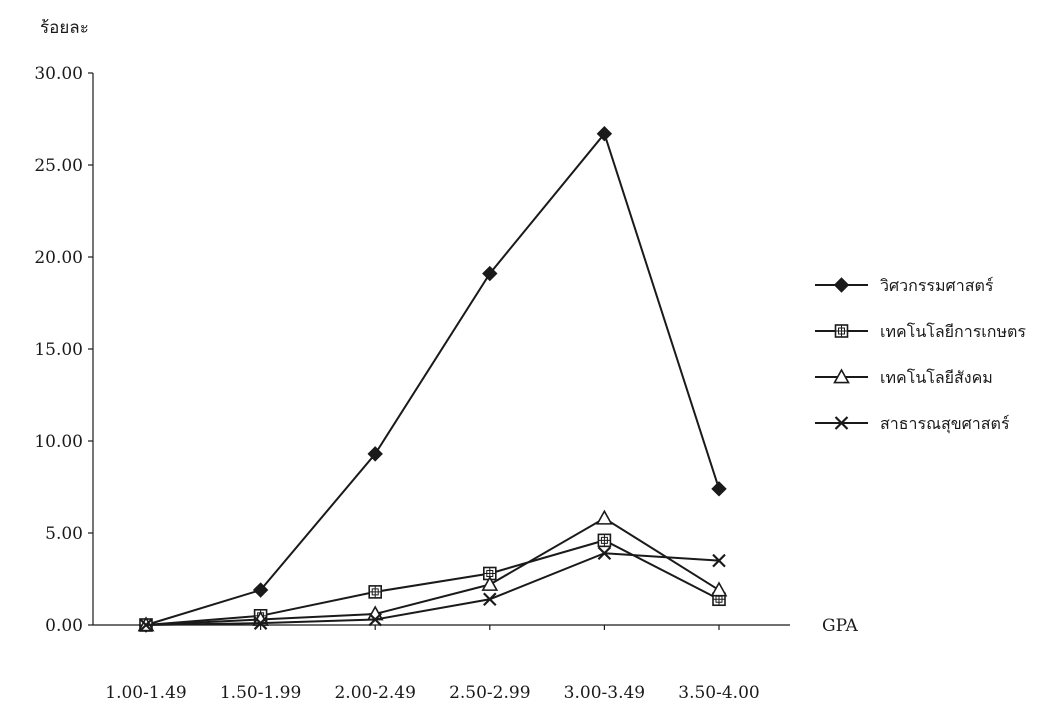 This screenshot has width=1054, height=712. I want to click on y-axis-unit-label: ร้อยละ, so click(64, 28).